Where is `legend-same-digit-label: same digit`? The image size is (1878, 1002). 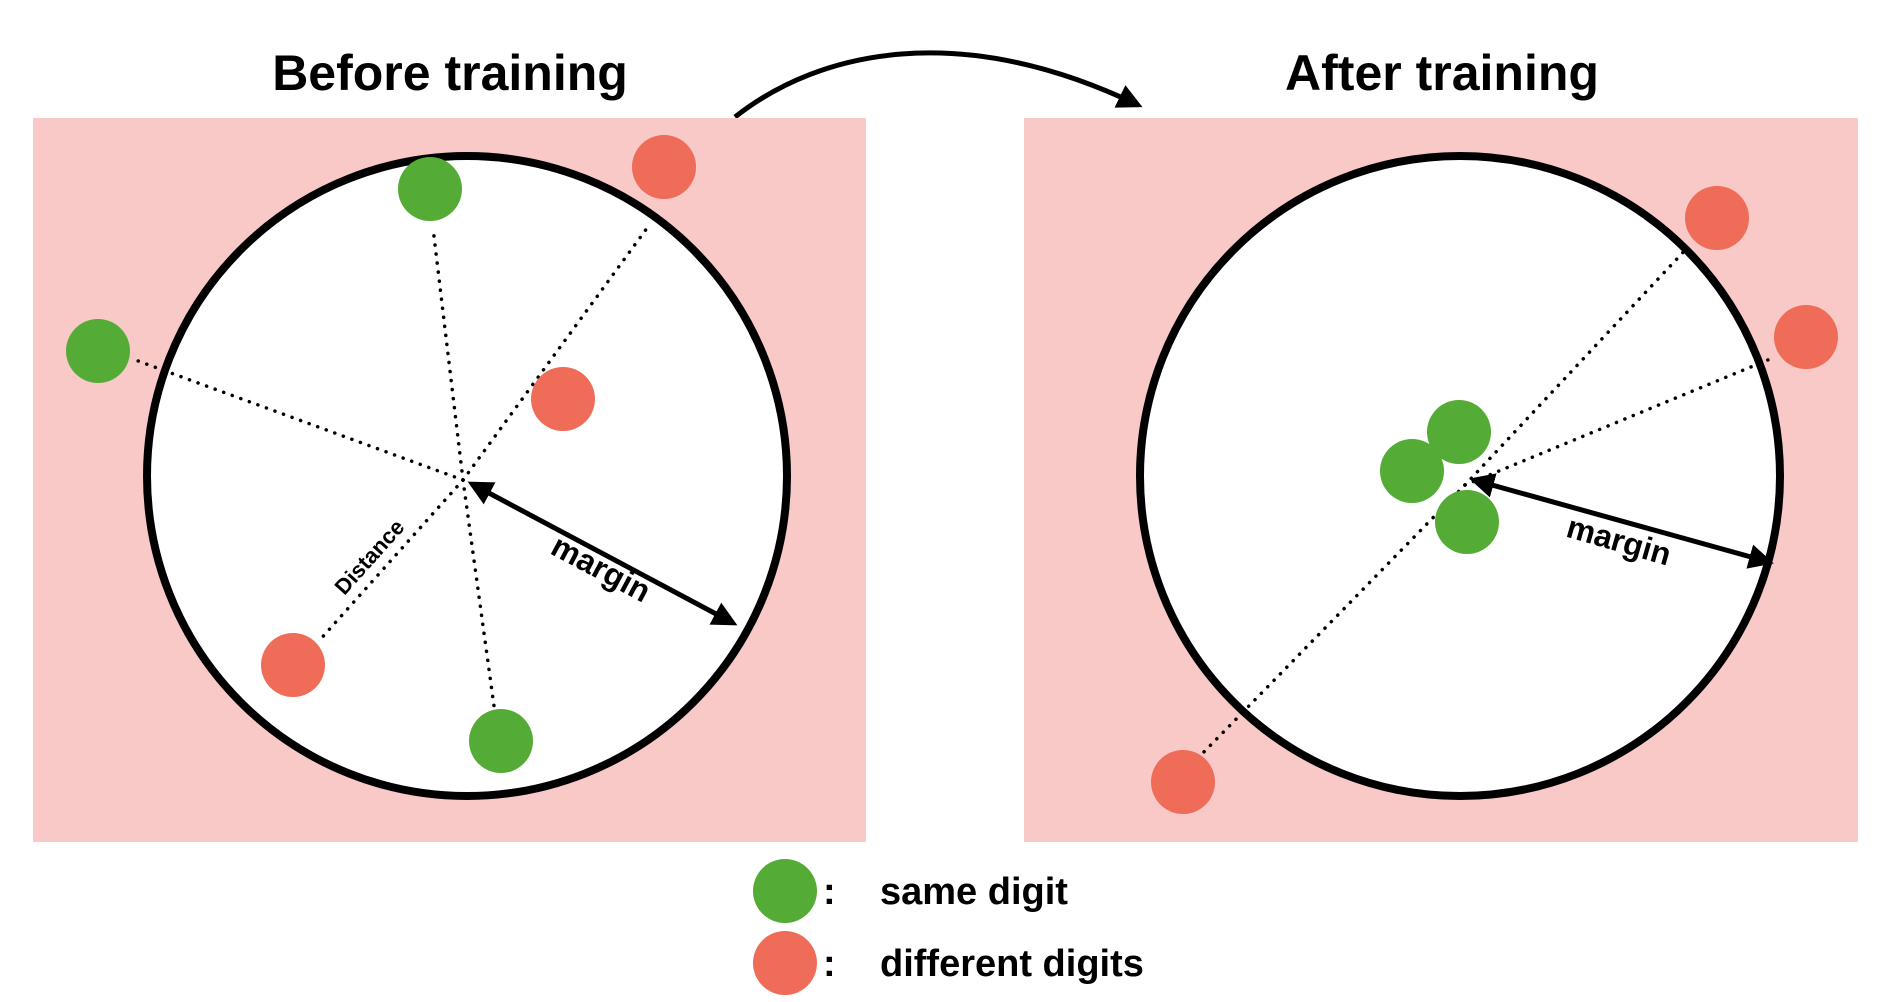
legend-same-digit-label: same digit is located at coordinates (974, 892).